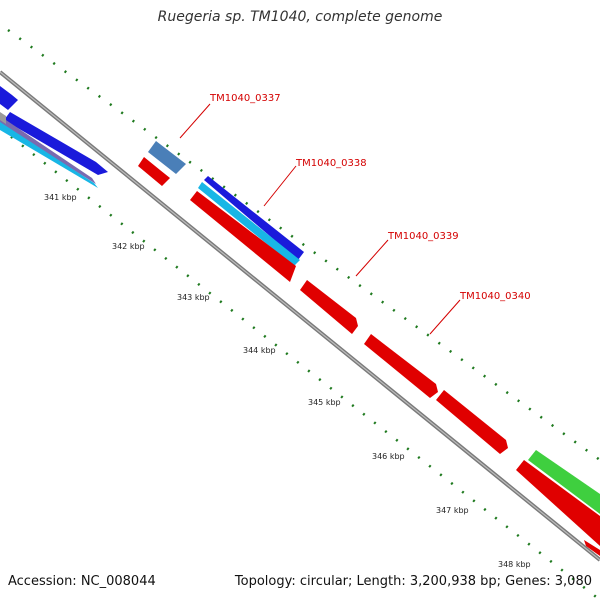 Image resolution: width=600 pixels, height=600 pixels. I want to click on cyan-cds-left, so click(49, 155).